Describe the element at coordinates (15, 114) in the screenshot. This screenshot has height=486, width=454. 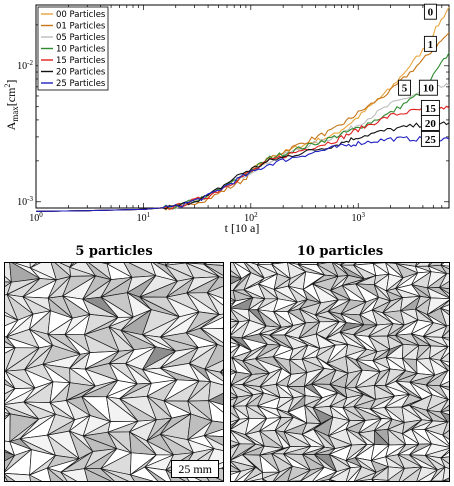
I see `y-axis-label-sub: max` at that location.